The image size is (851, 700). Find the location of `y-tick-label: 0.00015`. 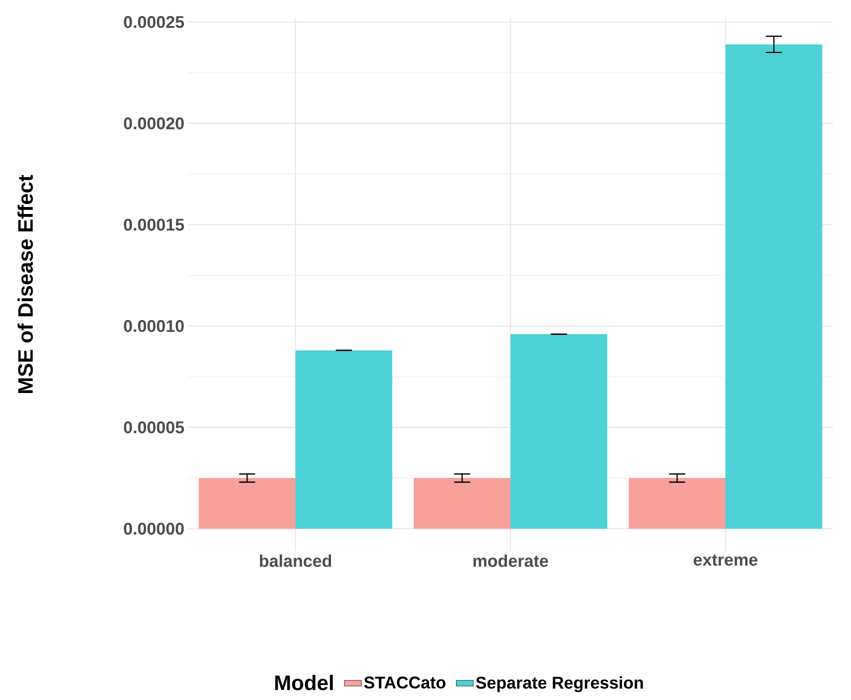

y-tick-label: 0.00015 is located at coordinates (154, 224).